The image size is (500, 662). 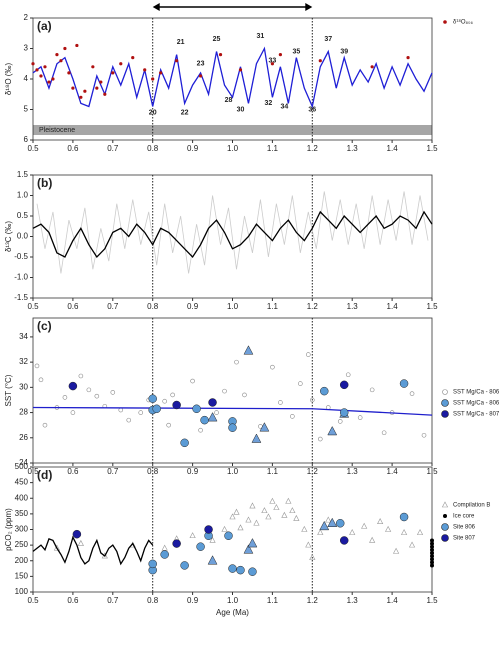 I want to click on stage-label: 36, so click(x=312, y=109).